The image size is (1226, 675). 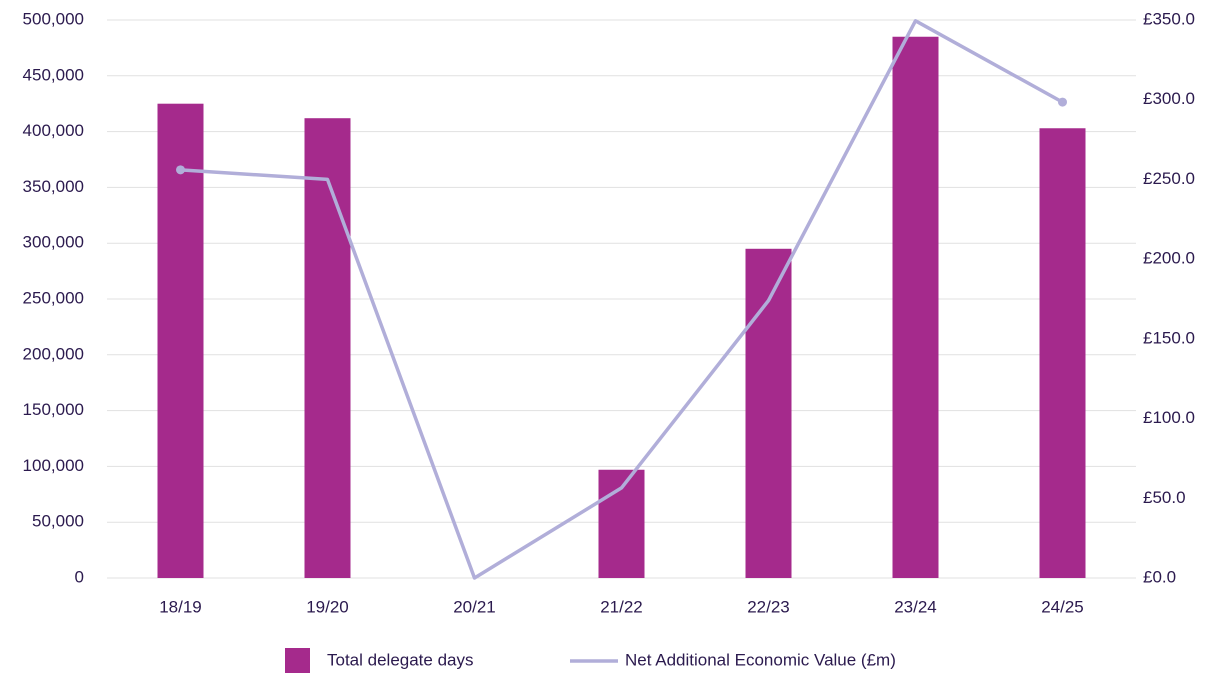 What do you see at coordinates (1164, 497) in the screenshot?
I see `y2-tick-label: £50.0` at bounding box center [1164, 497].